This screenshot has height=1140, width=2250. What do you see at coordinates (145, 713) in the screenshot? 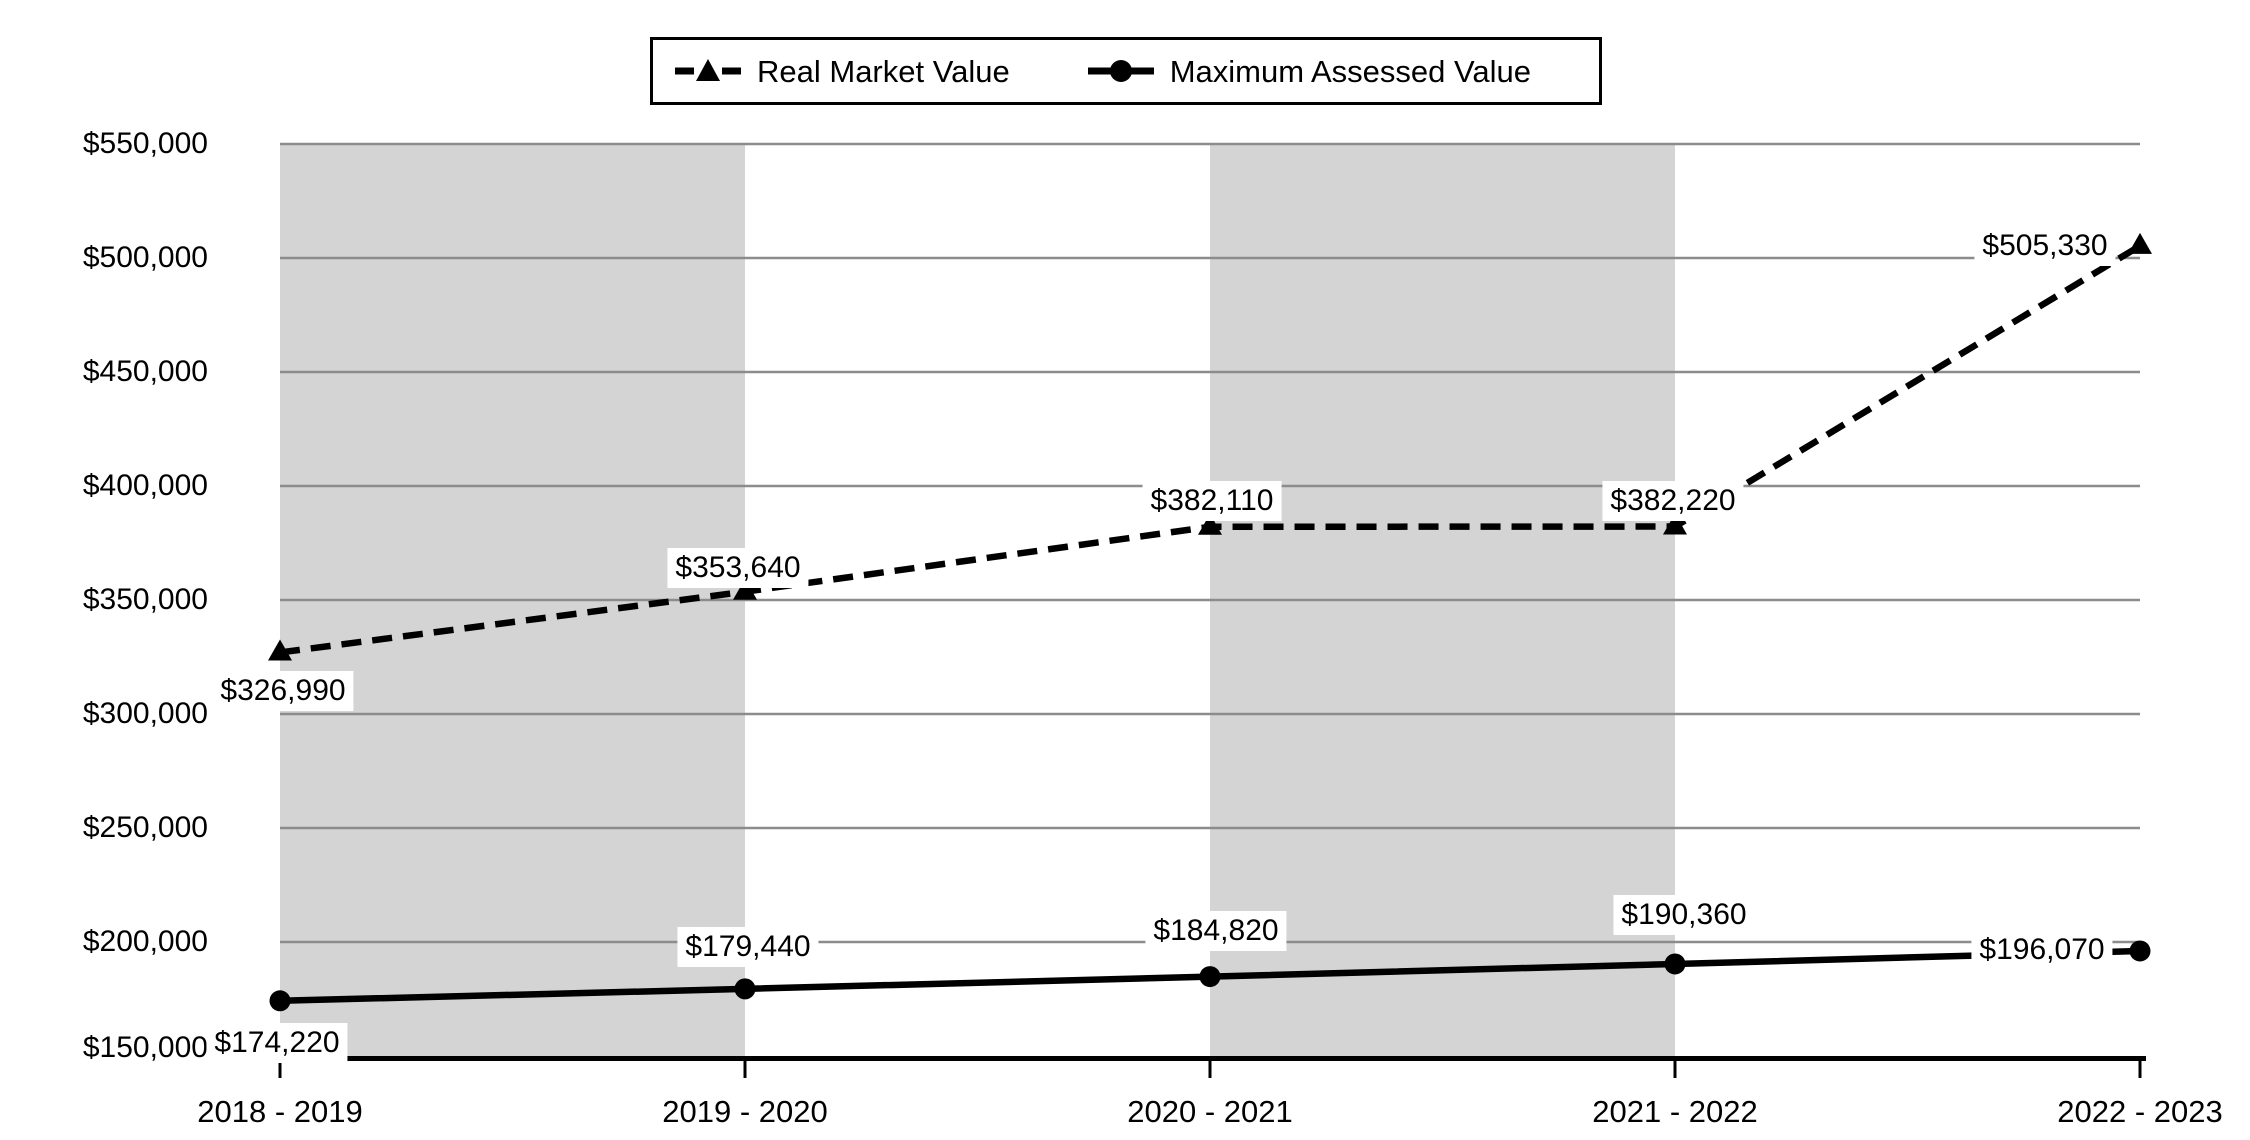
I see `y-axis-label: $300,000` at bounding box center [145, 713].